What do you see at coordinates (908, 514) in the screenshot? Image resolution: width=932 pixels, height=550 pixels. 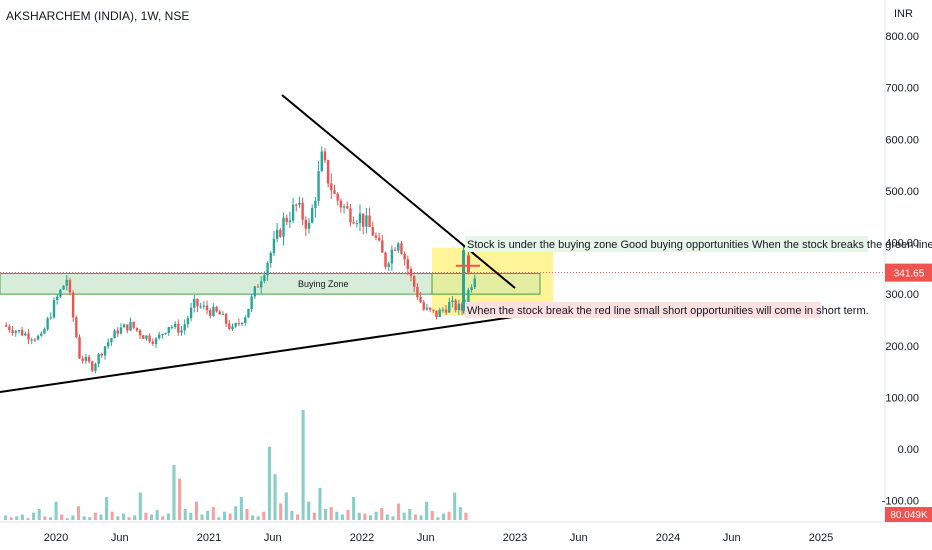 I see `volume-badge` at bounding box center [908, 514].